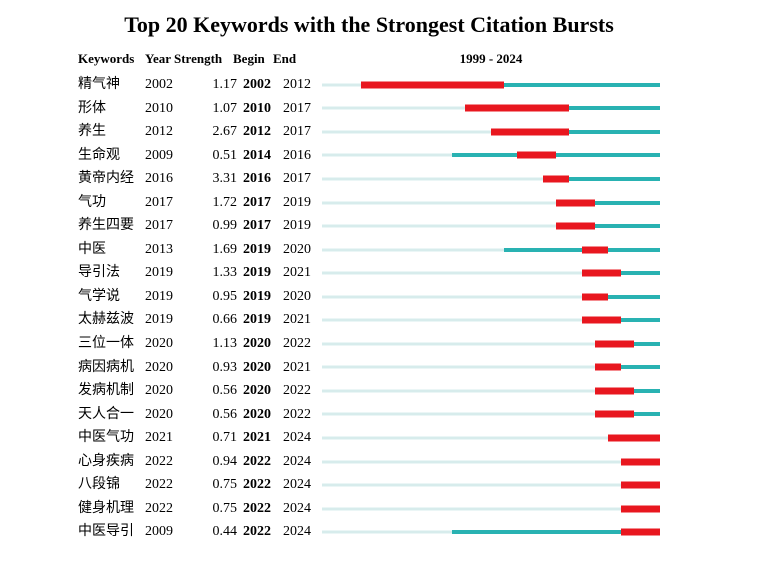  What do you see at coordinates (106, 179) in the screenshot?
I see `keyword-cell: 黄帝内经` at bounding box center [106, 179].